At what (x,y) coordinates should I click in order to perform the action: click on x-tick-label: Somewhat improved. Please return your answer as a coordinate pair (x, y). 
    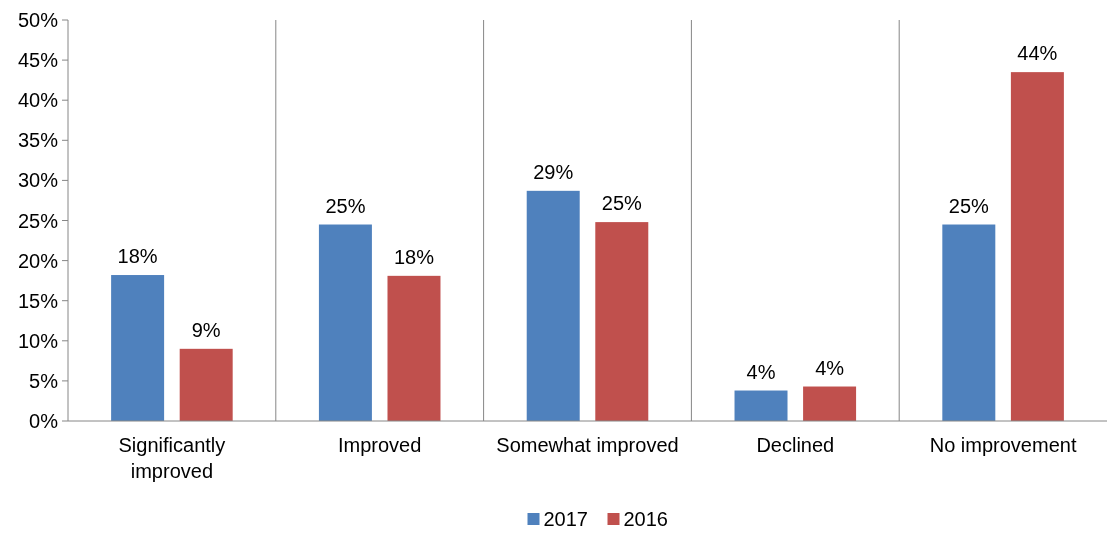
    Looking at the image, I should click on (587, 445).